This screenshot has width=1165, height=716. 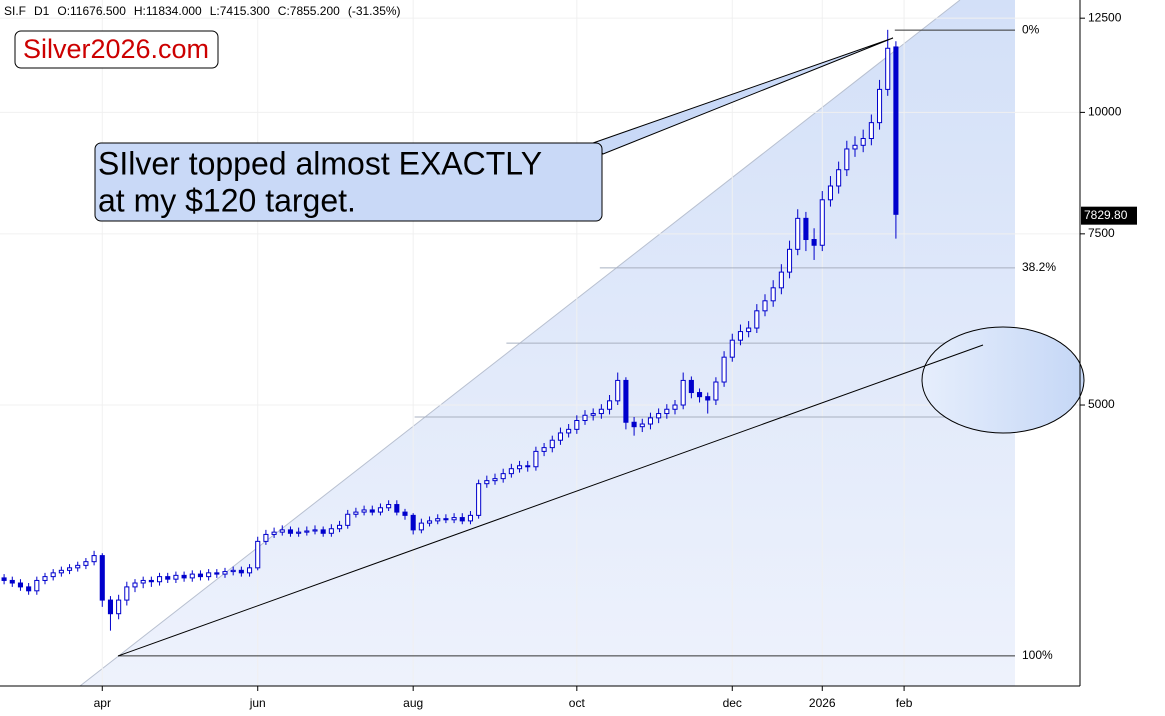 I want to click on x-tick-label: feb, so click(x=904, y=703).